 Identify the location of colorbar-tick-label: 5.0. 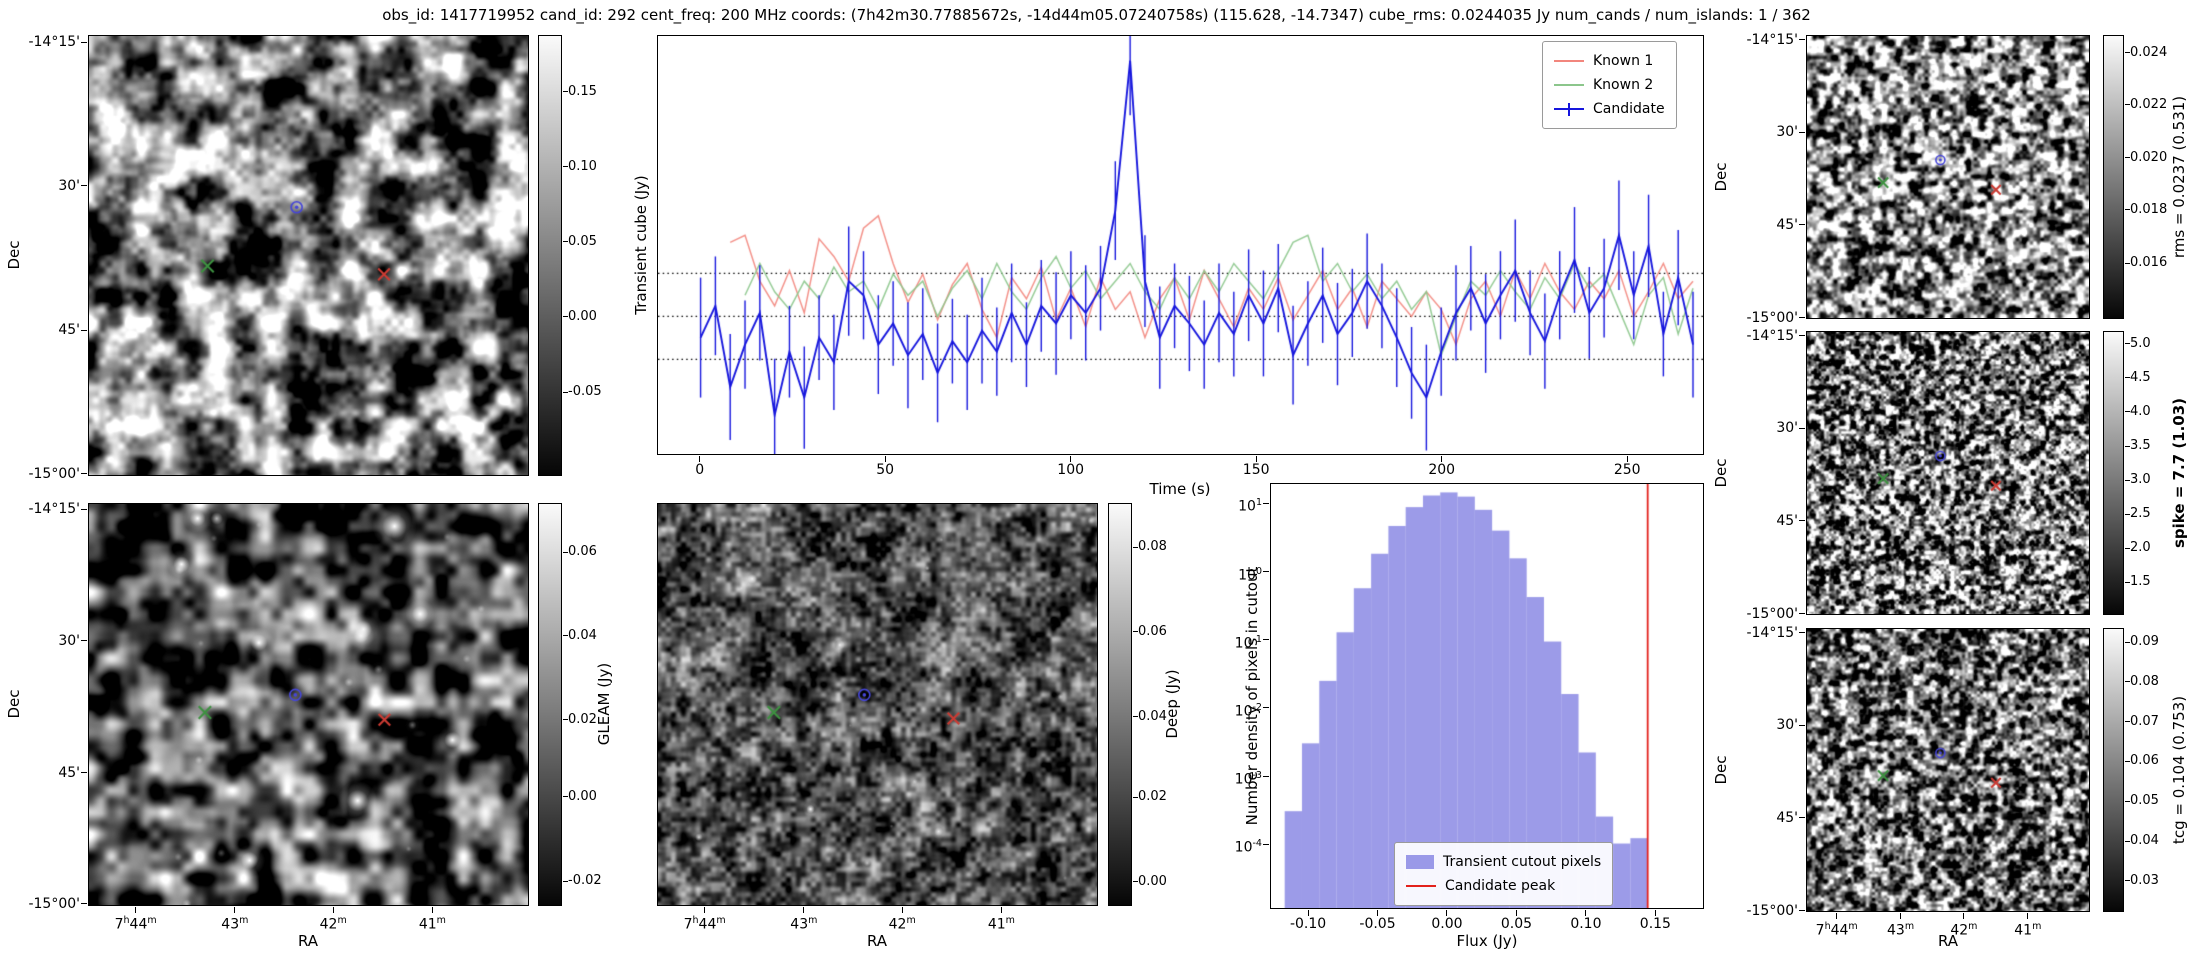
(2140, 343).